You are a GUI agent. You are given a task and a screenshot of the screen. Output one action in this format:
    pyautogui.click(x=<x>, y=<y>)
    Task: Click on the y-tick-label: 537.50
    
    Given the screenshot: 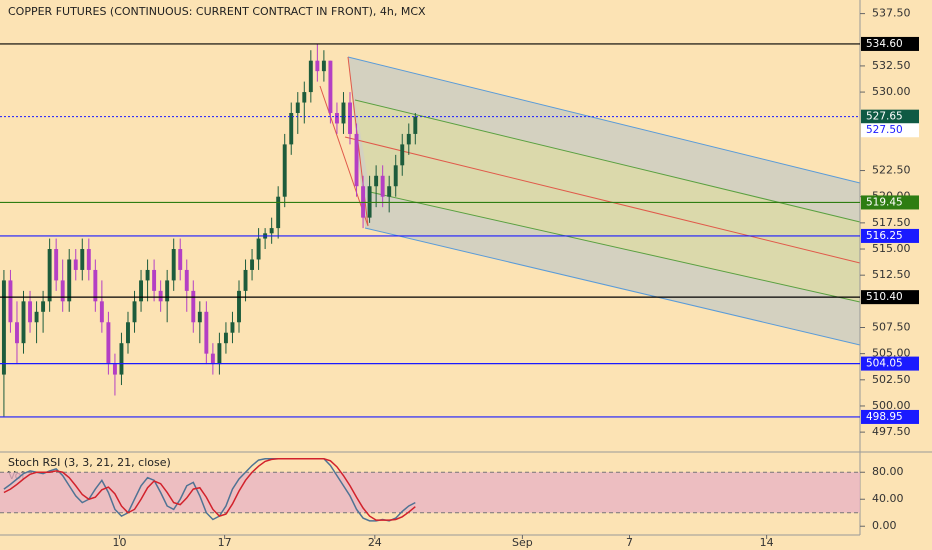 What is the action you would take?
    pyautogui.click(x=891, y=13)
    